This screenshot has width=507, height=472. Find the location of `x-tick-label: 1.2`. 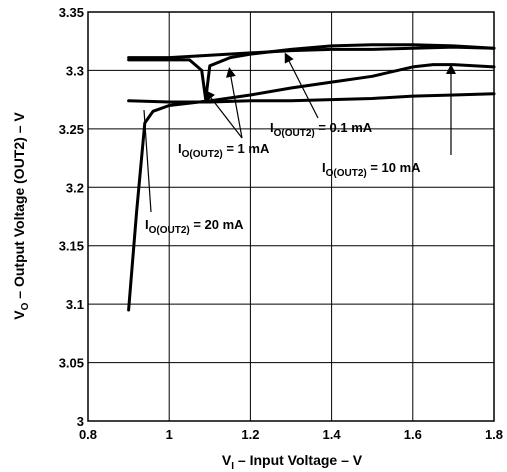

x-tick-label: 1.2 is located at coordinates (250, 434).